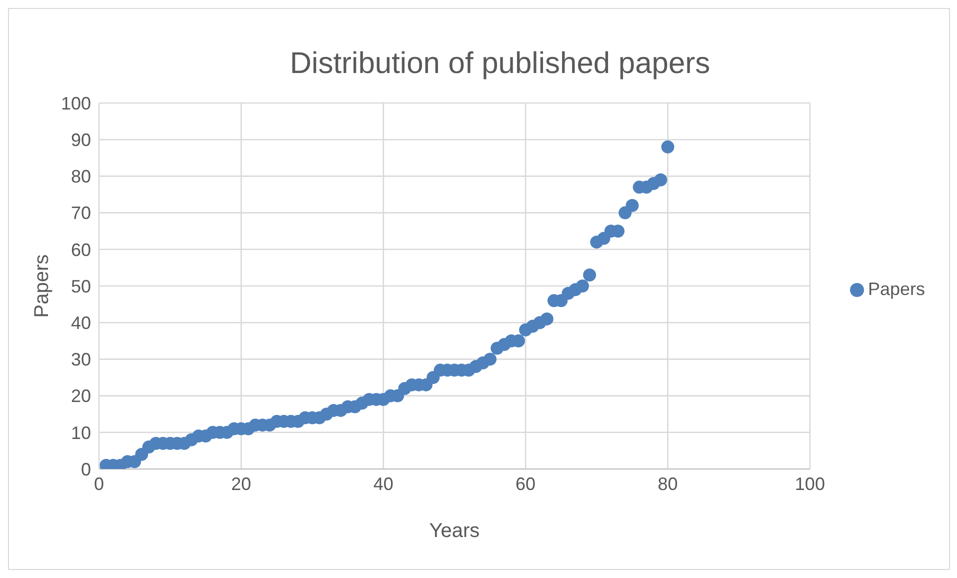 This screenshot has width=957, height=578. I want to click on x-tick-label: 80, so click(668, 484).